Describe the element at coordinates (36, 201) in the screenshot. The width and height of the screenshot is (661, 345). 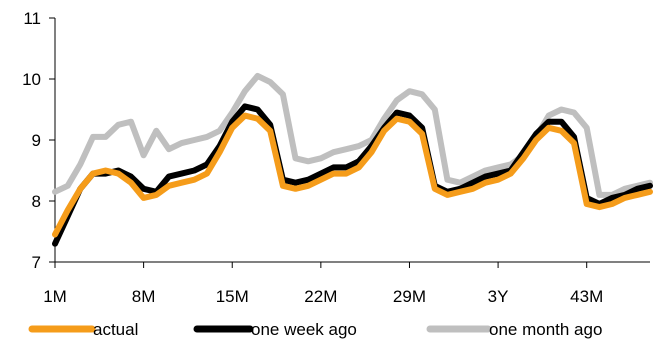
I see `y-tick-label: 8` at that location.